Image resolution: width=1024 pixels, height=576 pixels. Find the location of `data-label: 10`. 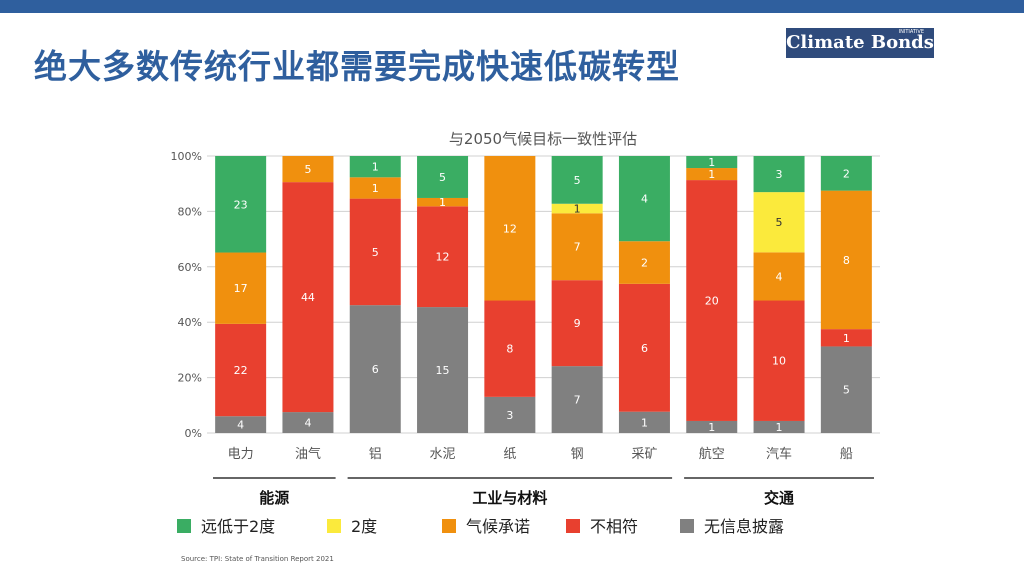

data-label: 10 is located at coordinates (779, 361).